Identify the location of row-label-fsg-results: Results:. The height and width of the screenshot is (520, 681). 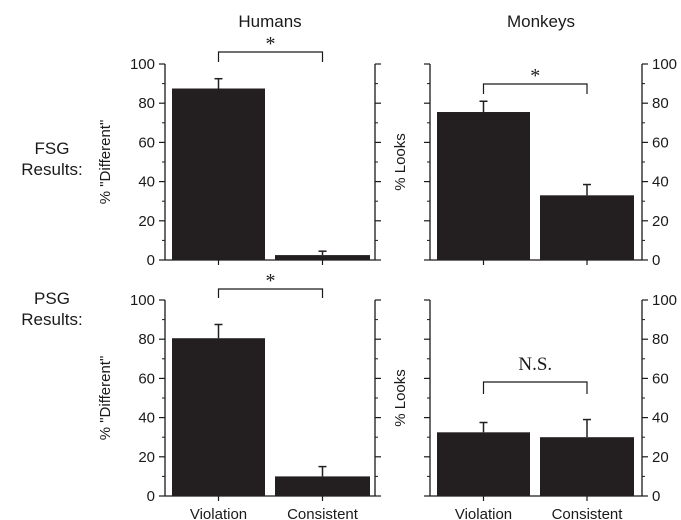
(51, 169).